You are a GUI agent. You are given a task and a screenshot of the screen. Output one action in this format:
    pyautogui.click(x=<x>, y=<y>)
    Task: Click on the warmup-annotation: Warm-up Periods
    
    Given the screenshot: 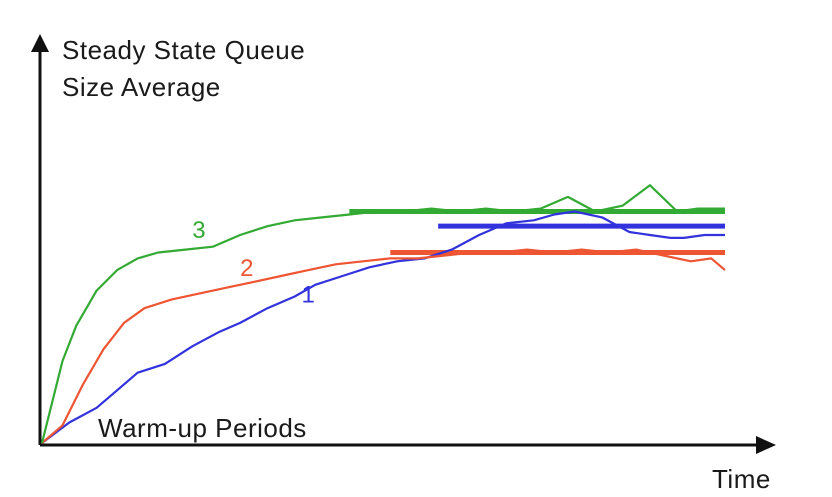 What is the action you would take?
    pyautogui.click(x=202, y=428)
    